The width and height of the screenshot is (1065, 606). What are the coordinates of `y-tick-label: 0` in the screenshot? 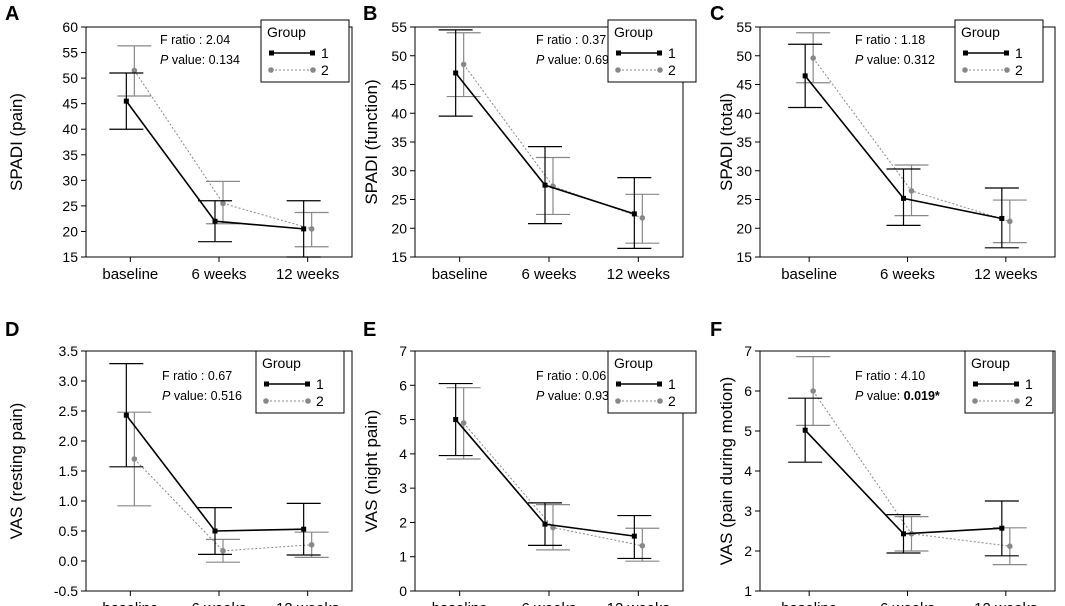 It's located at (403, 591).